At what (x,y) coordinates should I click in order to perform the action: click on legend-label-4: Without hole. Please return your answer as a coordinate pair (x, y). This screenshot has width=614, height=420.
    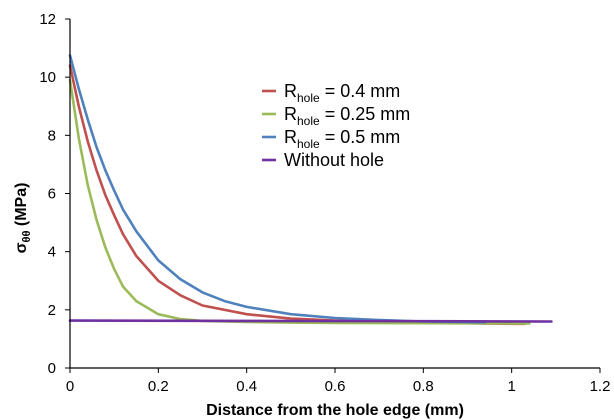
    Looking at the image, I should click on (334, 160).